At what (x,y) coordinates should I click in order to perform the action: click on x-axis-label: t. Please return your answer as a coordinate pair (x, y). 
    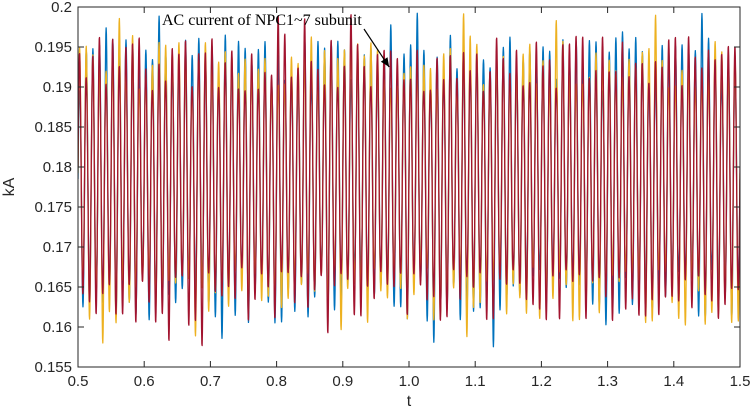
    Looking at the image, I should click on (409, 401).